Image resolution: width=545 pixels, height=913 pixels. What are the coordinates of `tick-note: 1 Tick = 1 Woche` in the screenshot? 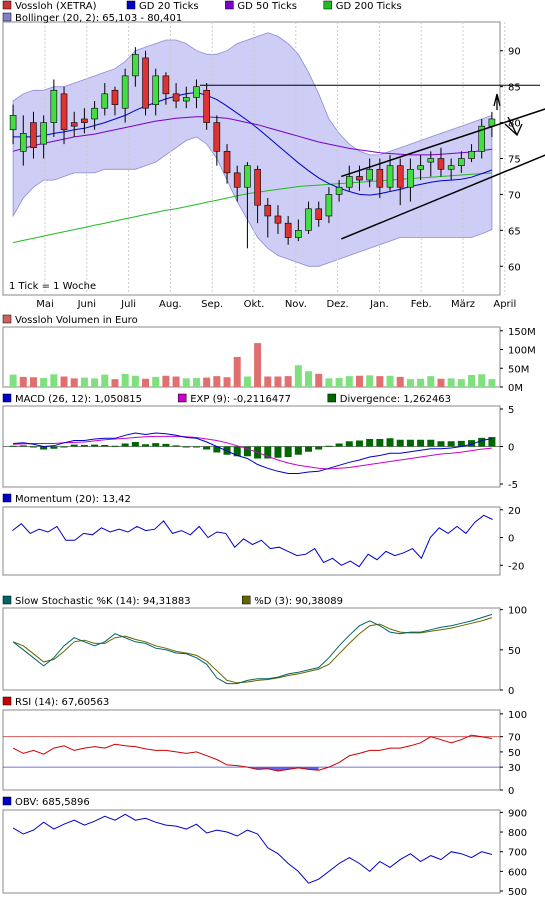 It's located at (52, 286).